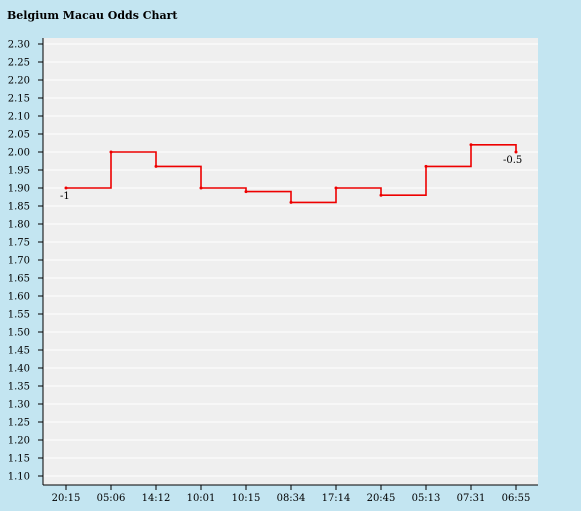 This screenshot has height=511, width=581. Describe the element at coordinates (19, 171) in the screenshot. I see `y-tick-label-7: 1.95` at that location.